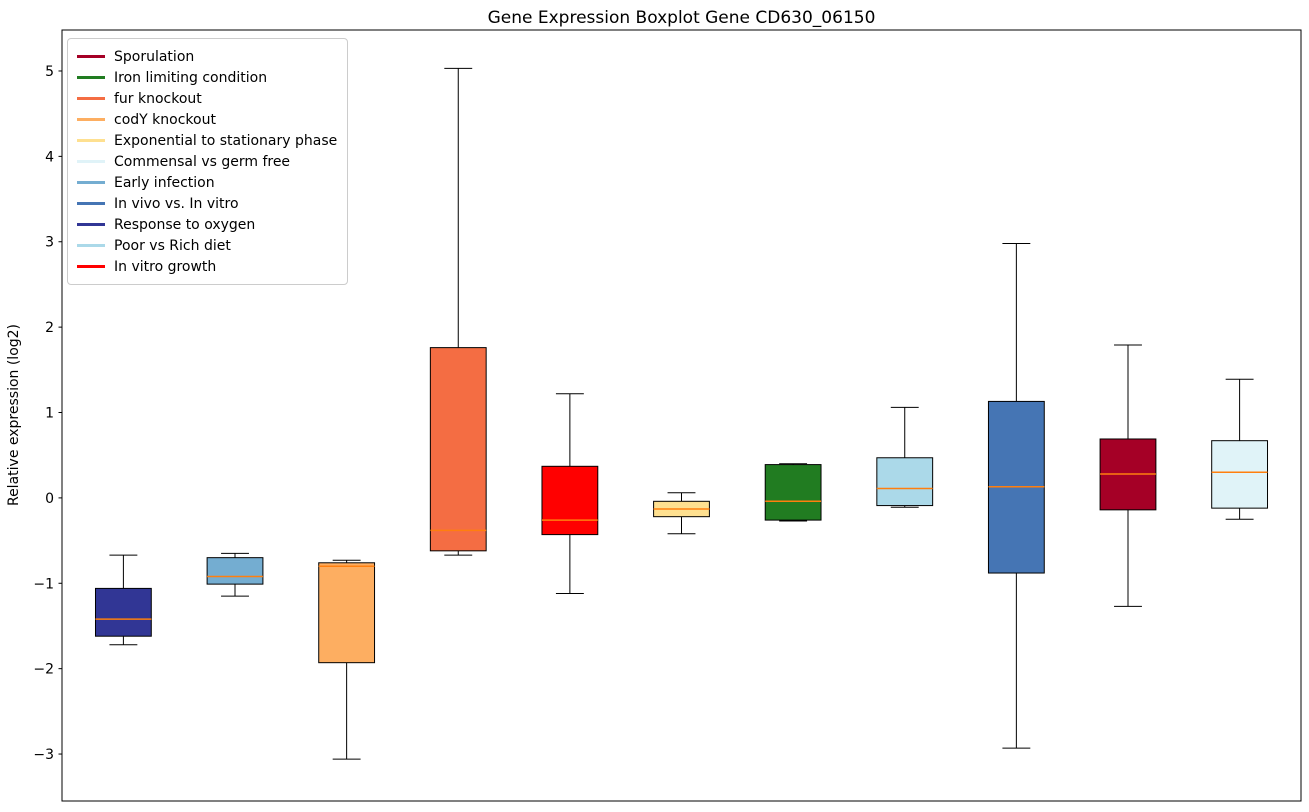 The height and width of the screenshot is (812, 1309). I want to click on box-poor-vs-rich-diet, so click(905, 457).